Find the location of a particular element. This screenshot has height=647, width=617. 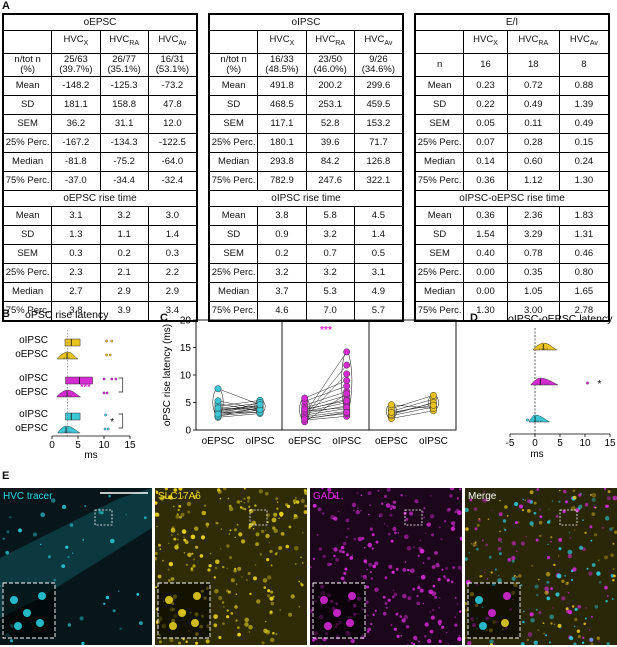

sig-annotation: *** is located at coordinates (85, 387).